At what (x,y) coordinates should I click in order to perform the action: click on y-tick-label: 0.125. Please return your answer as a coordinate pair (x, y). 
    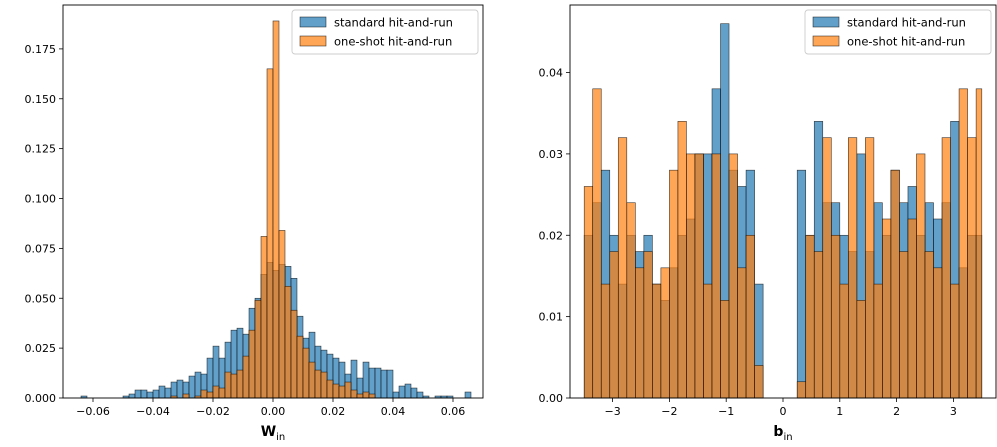
    Looking at the image, I should click on (41, 149).